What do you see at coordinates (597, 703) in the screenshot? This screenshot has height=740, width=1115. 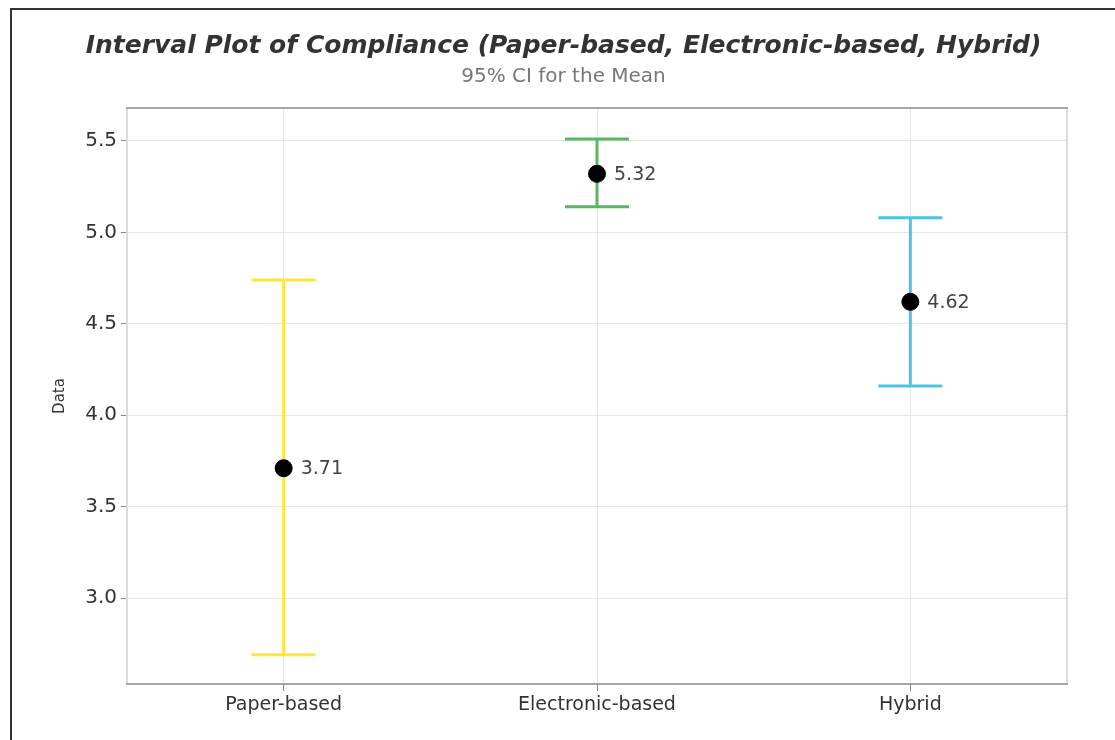 I see `x-tick-label: Electronic-based` at bounding box center [597, 703].